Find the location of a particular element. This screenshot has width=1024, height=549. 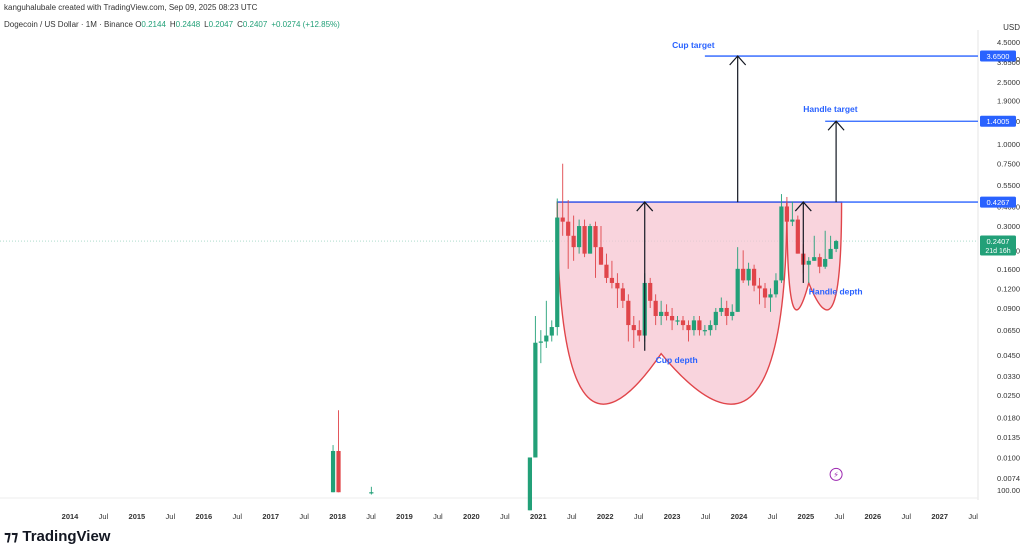

currency-label: USD is located at coordinates (1011, 27).